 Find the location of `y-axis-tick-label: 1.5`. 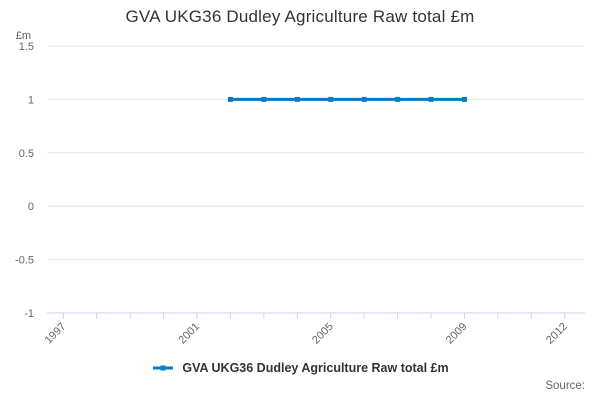

y-axis-tick-label: 1.5 is located at coordinates (26, 47).